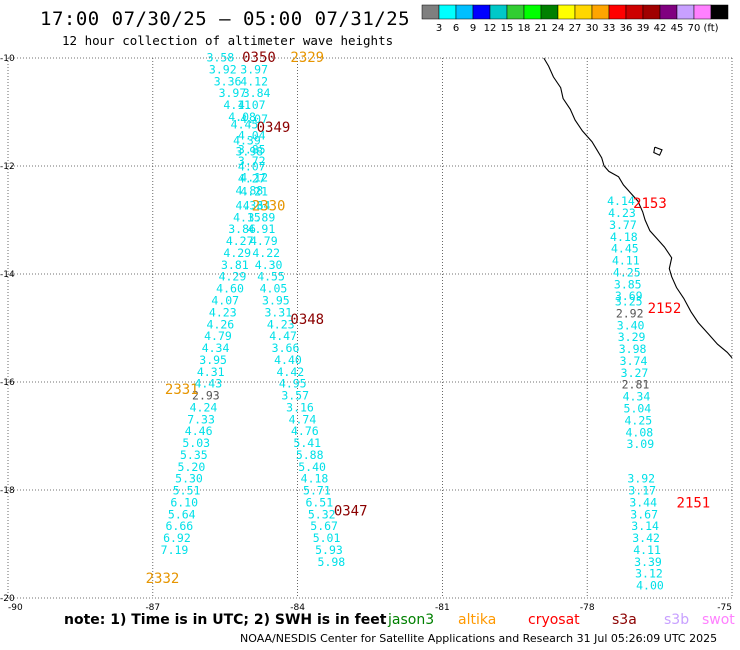  Describe the element at coordinates (247, 141) in the screenshot. I see `wave-height-label: 4.39` at that location.